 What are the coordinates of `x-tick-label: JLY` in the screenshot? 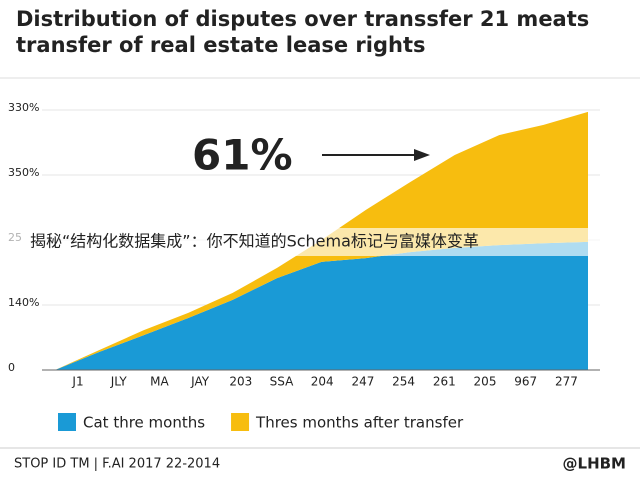 It's located at (119, 382).